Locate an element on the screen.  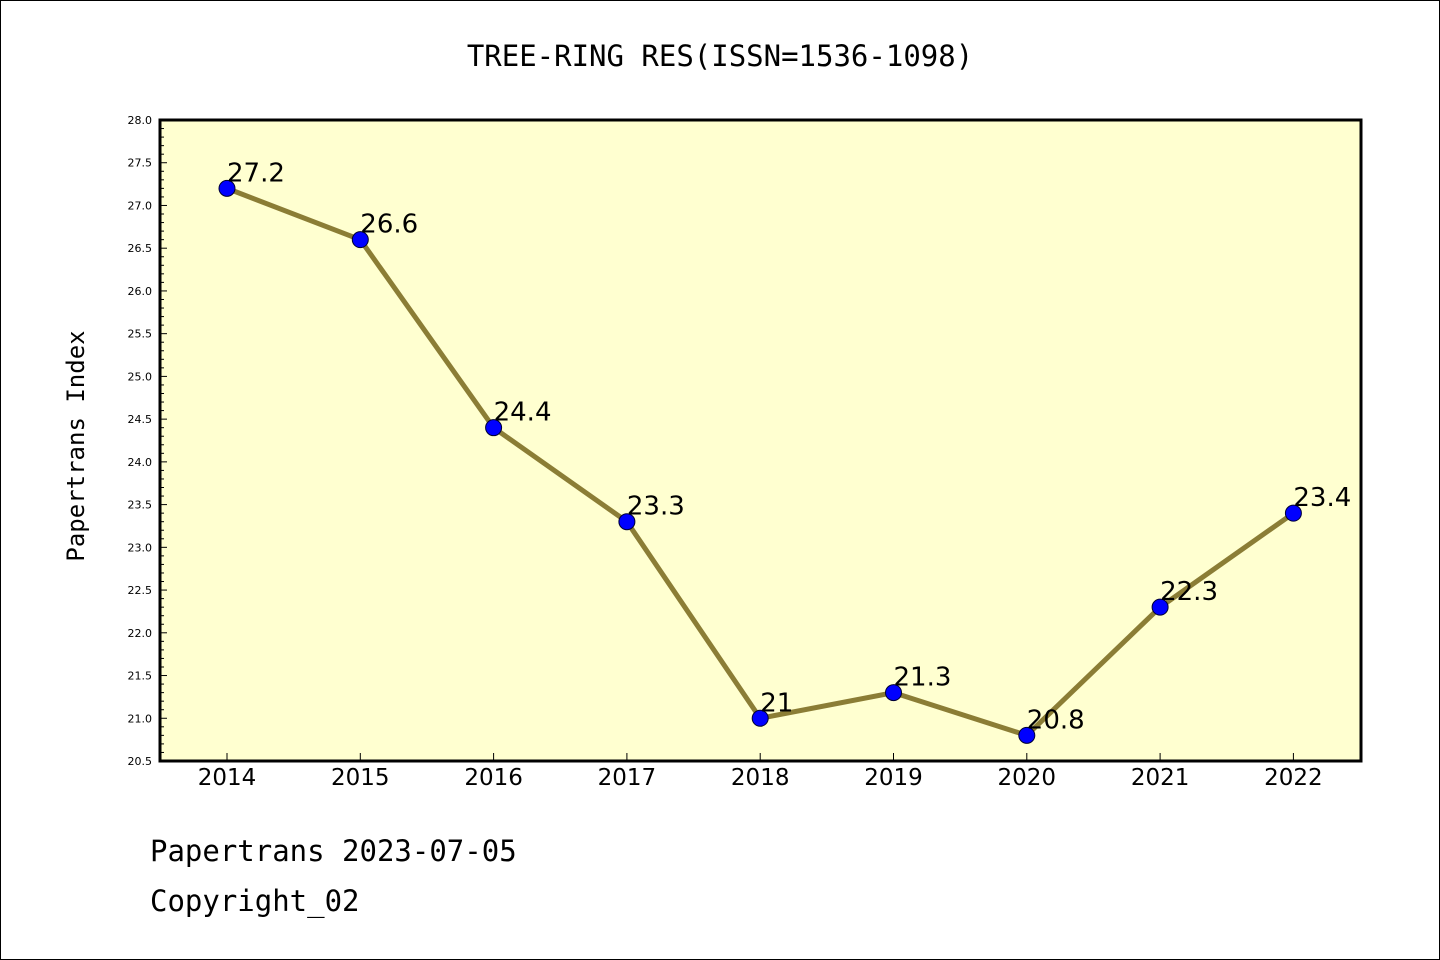
x-tick-label: 2022 is located at coordinates (1293, 778).